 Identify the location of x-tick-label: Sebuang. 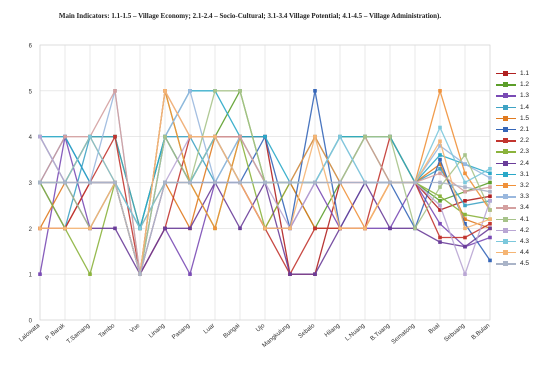
(455, 333).